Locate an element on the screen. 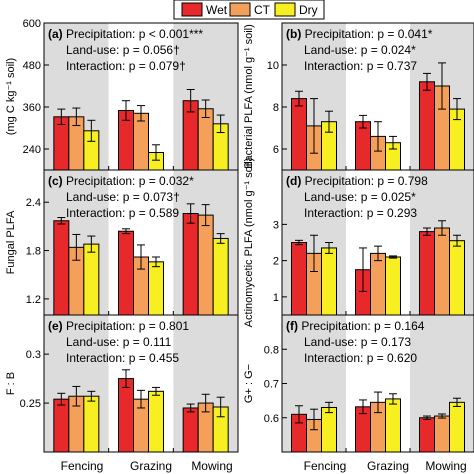 Image resolution: width=474 pixels, height=474 pixels. y-axis-title: Fungal PLFA is located at coordinates (11, 242).